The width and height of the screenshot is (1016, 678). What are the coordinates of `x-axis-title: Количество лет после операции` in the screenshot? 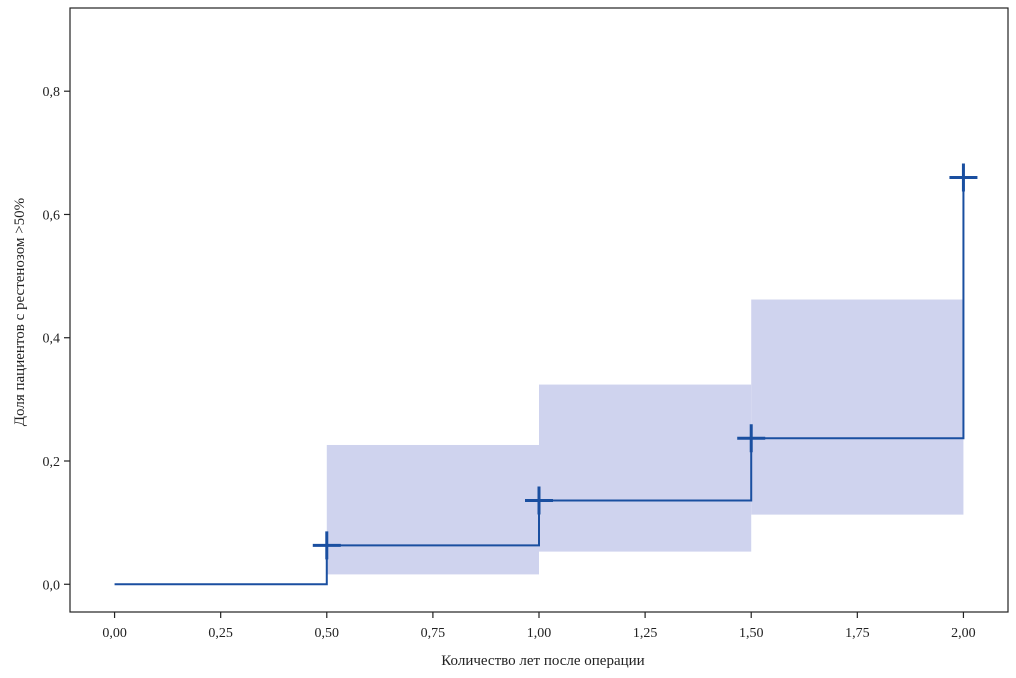 It's located at (542, 661).